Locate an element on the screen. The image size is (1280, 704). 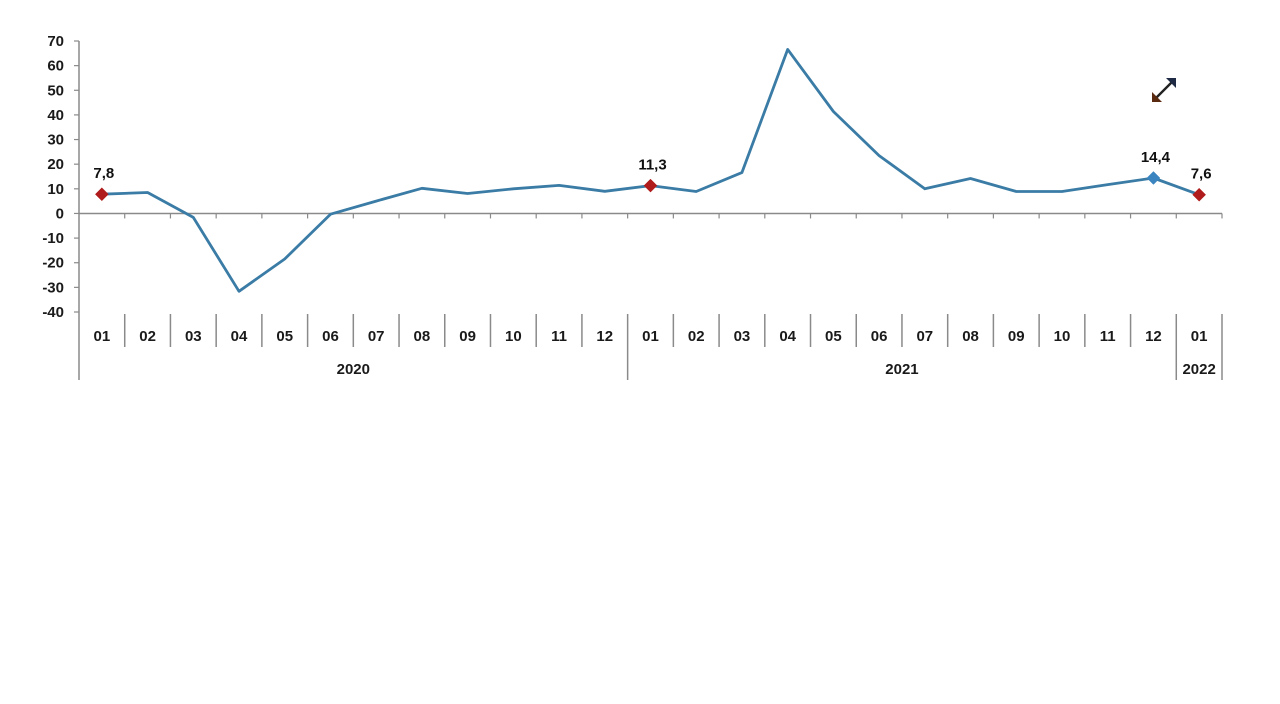
y-tick-label: -40 is located at coordinates (53, 312).